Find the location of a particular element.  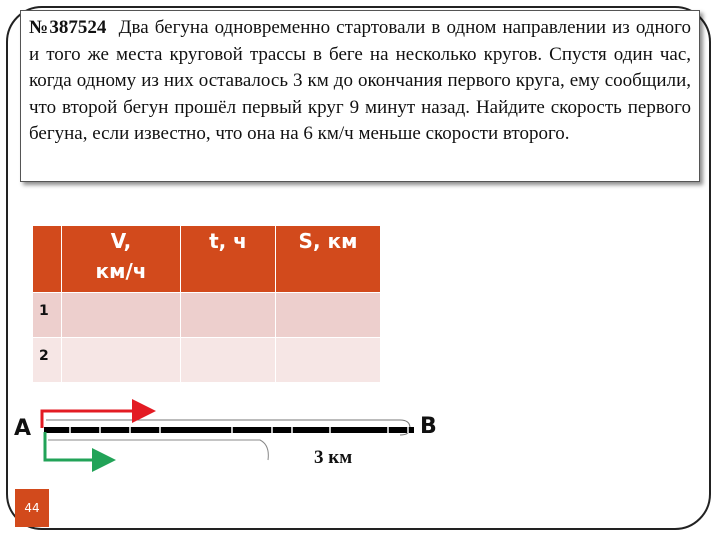

data-table: V, км/ч t, ч S, км 1 2 is located at coordinates (206, 304).